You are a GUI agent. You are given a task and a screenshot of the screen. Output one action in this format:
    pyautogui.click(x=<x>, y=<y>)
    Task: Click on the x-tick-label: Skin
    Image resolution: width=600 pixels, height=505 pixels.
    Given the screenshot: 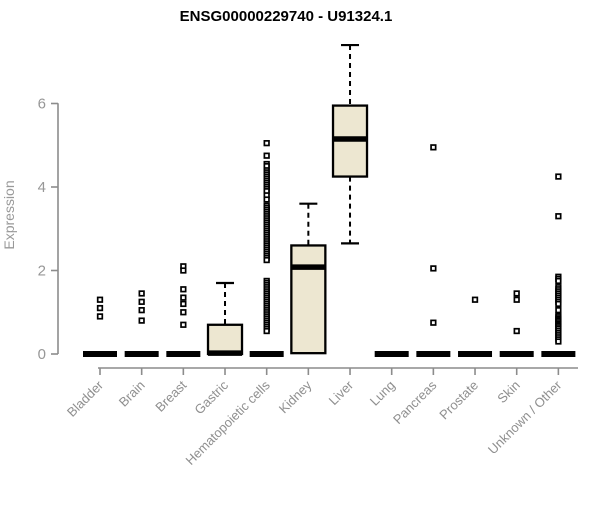 What is the action you would take?
    pyautogui.click(x=508, y=392)
    